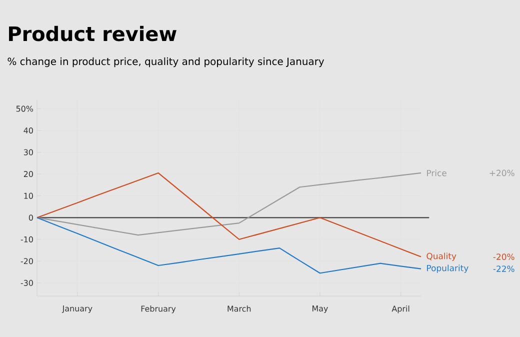  Describe the element at coordinates (503, 257) in the screenshot. I see `text: -20%` at that location.